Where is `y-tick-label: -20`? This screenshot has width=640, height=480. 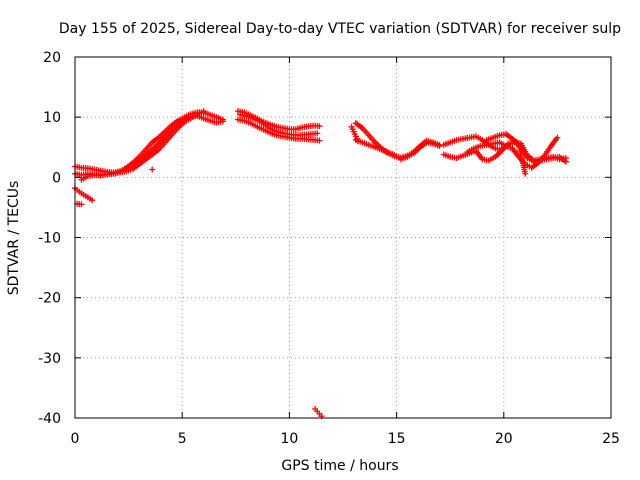
y-tick-label: -20 is located at coordinates (49, 299).